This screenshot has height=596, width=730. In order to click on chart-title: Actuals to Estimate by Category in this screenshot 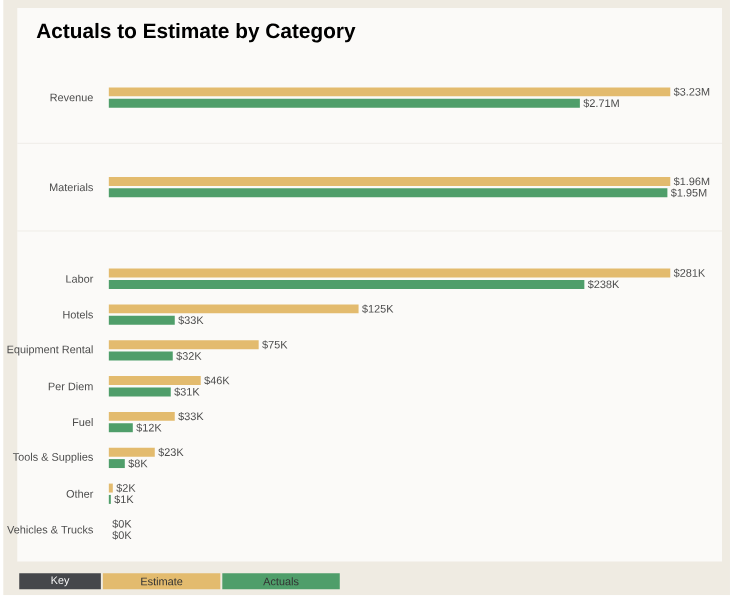, I will do `click(196, 33)`.